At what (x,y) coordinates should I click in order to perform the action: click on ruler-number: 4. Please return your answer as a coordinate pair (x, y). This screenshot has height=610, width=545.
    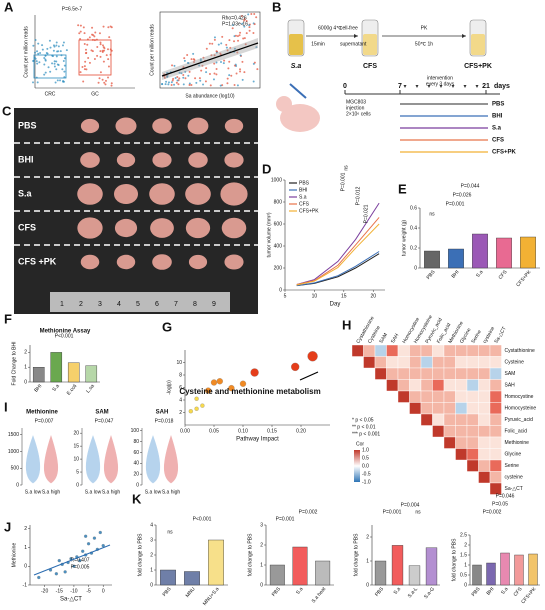
    Looking at the image, I should click on (119, 304).